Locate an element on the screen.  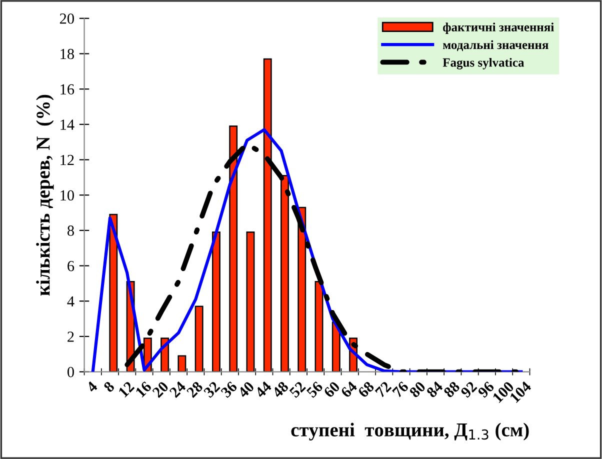
x-tick-label: 84 is located at coordinates (435, 389).